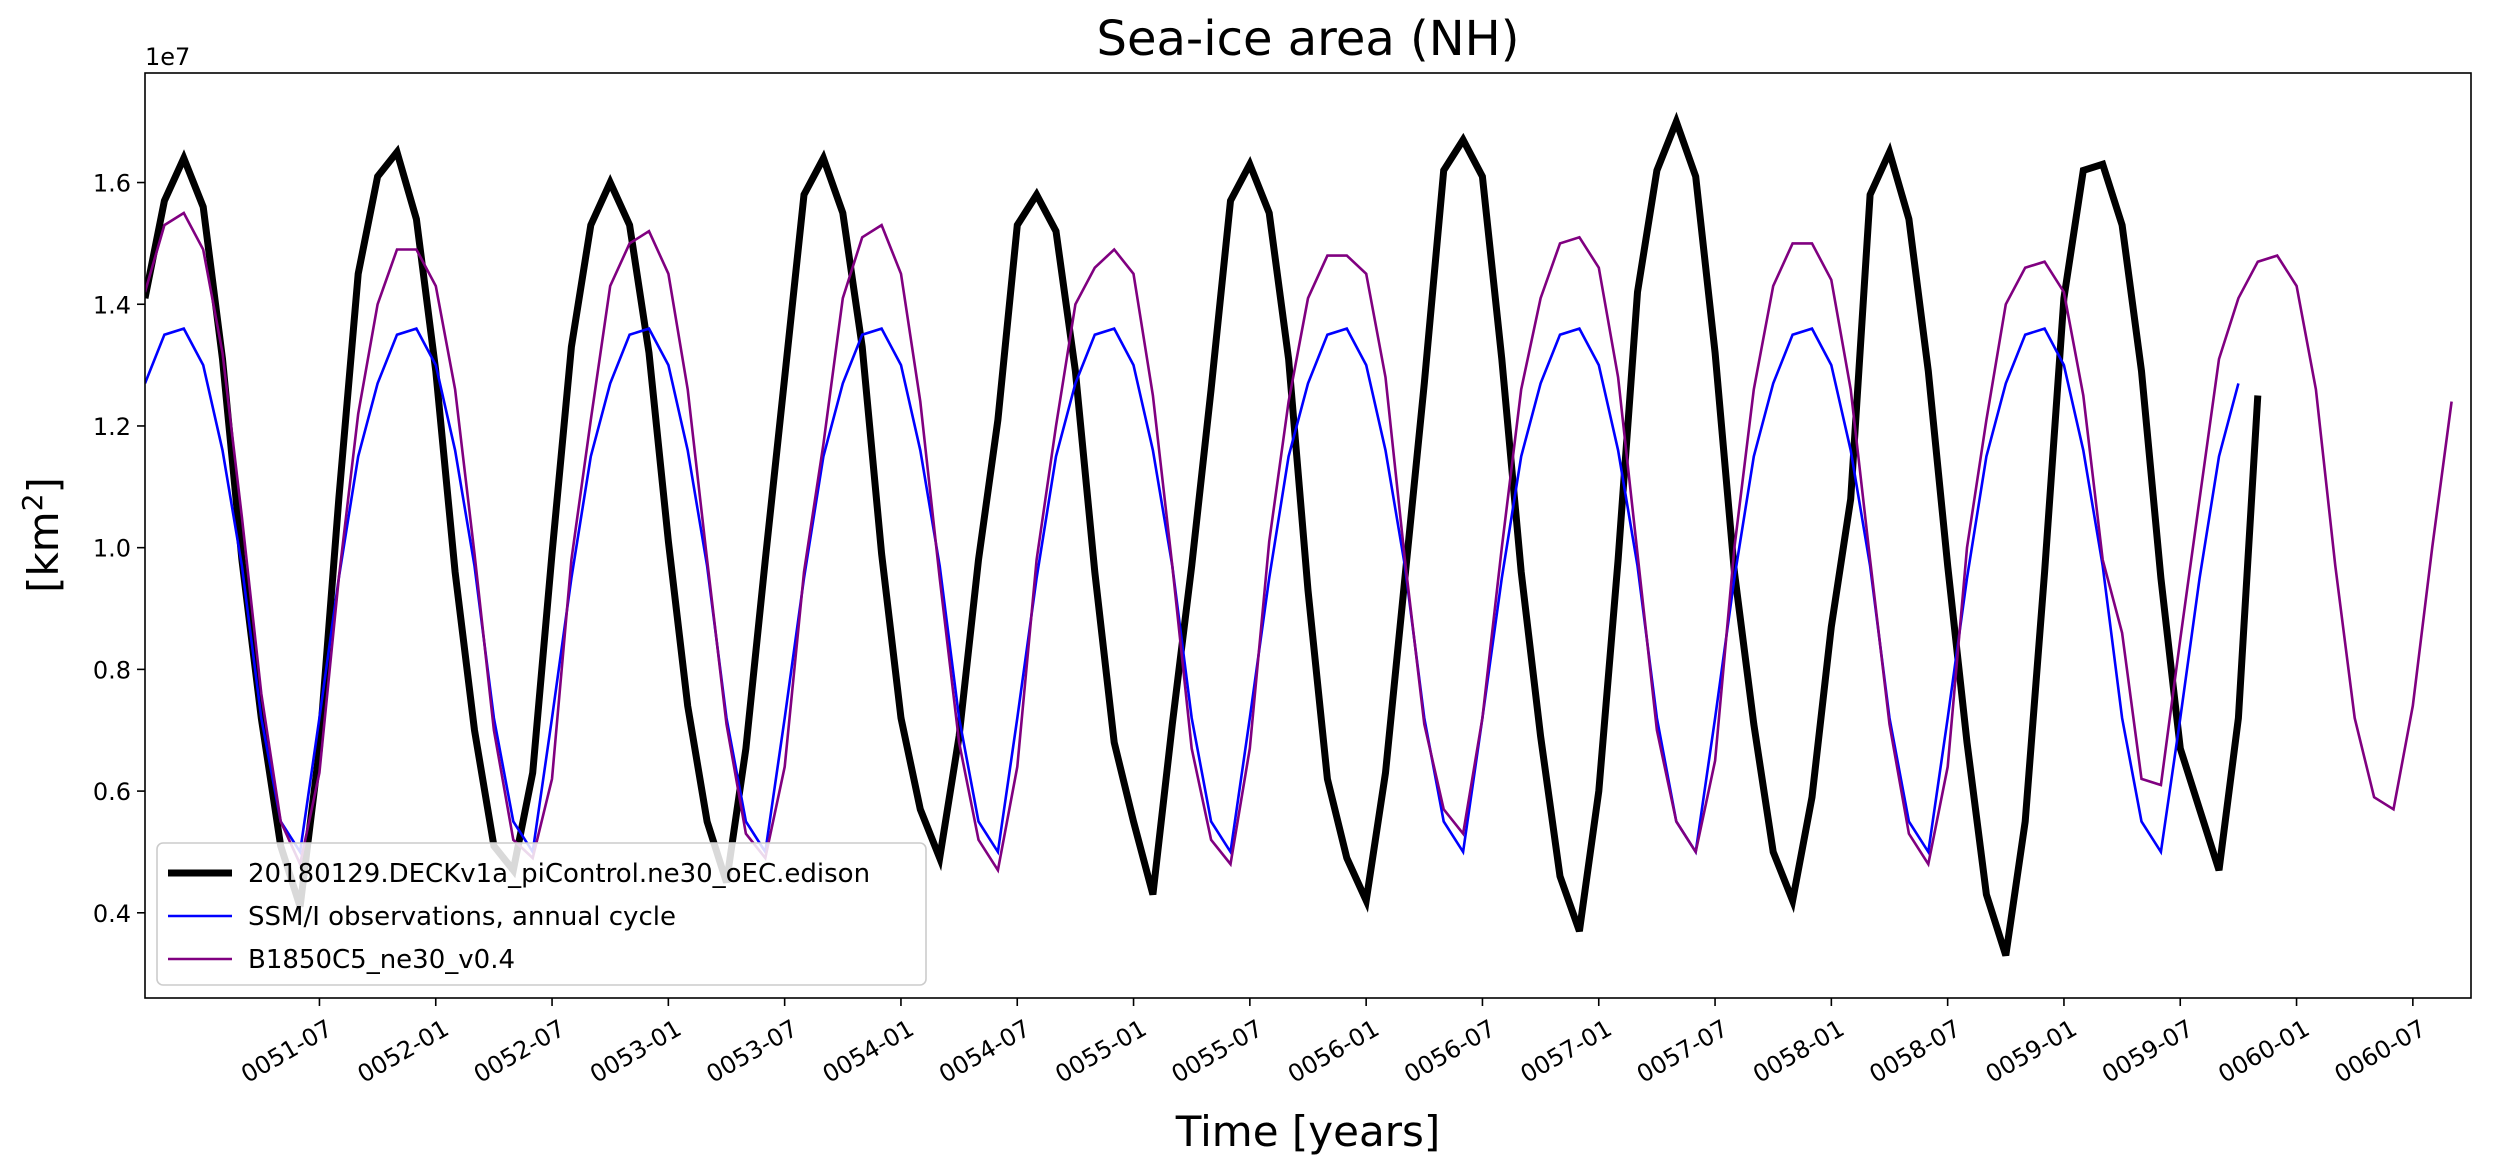 The image size is (2493, 1174). I want to click on legend-label-2: SSM/I observations, annual cycle, so click(462, 917).